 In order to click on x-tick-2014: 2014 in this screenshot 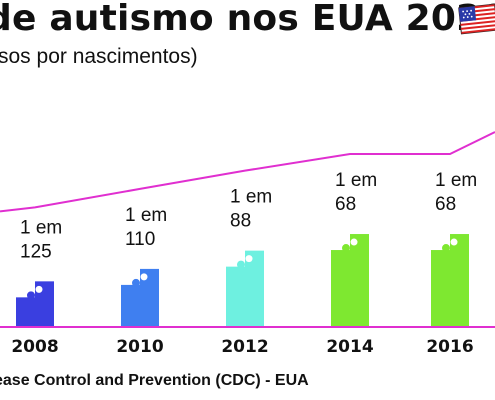, I will do `click(349, 347)`.